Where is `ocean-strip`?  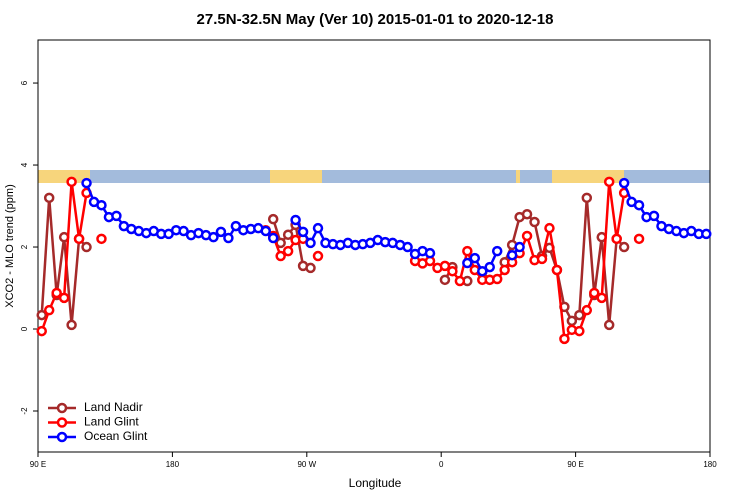
ocean-strip is located at coordinates (374, 176).